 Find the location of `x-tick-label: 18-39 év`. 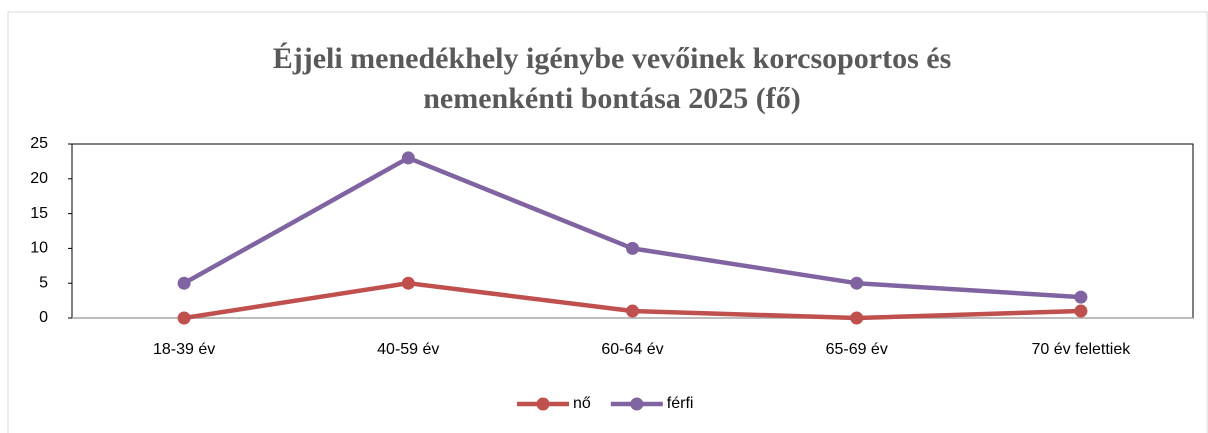

x-tick-label: 18-39 év is located at coordinates (184, 349).